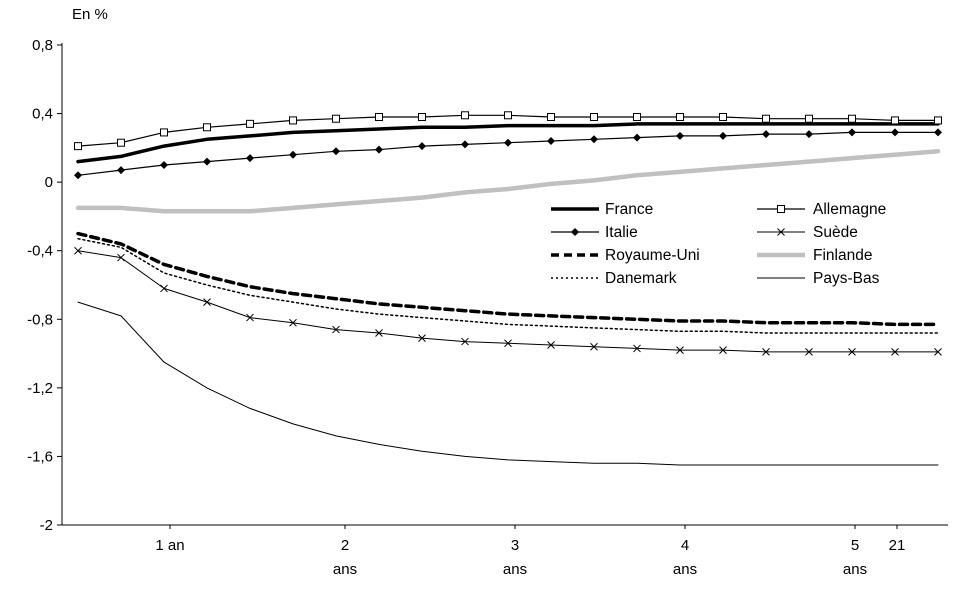  I want to click on legend-item-royaume-uni: Royaume-Uni, so click(625, 255).